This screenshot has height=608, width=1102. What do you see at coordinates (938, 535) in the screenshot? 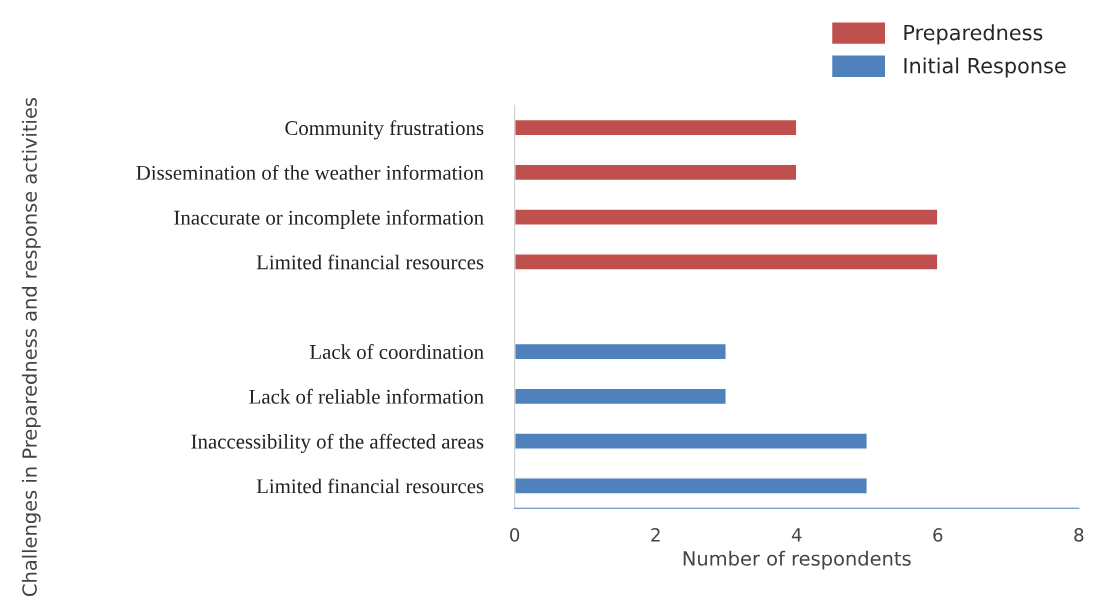
I see `x-tick-label: 6` at bounding box center [938, 535].